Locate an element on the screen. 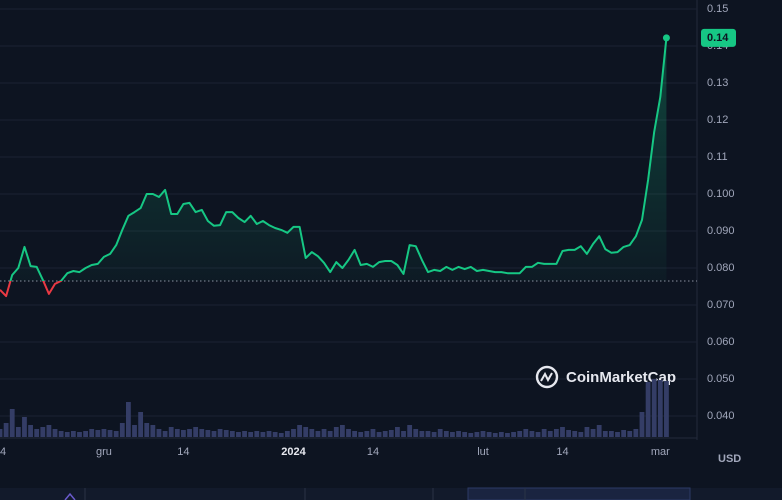 The image size is (782, 500). y-tick-label: 0.040 is located at coordinates (721, 416).